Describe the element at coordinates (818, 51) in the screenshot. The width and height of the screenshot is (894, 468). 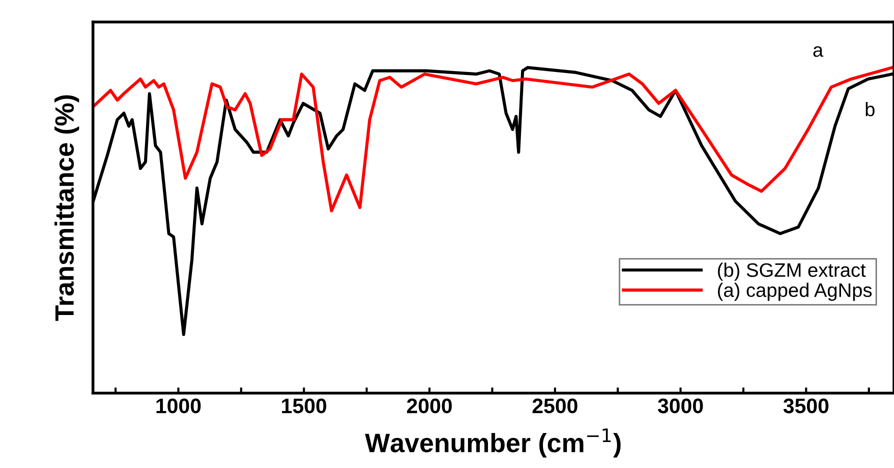
I see `text: a` at that location.